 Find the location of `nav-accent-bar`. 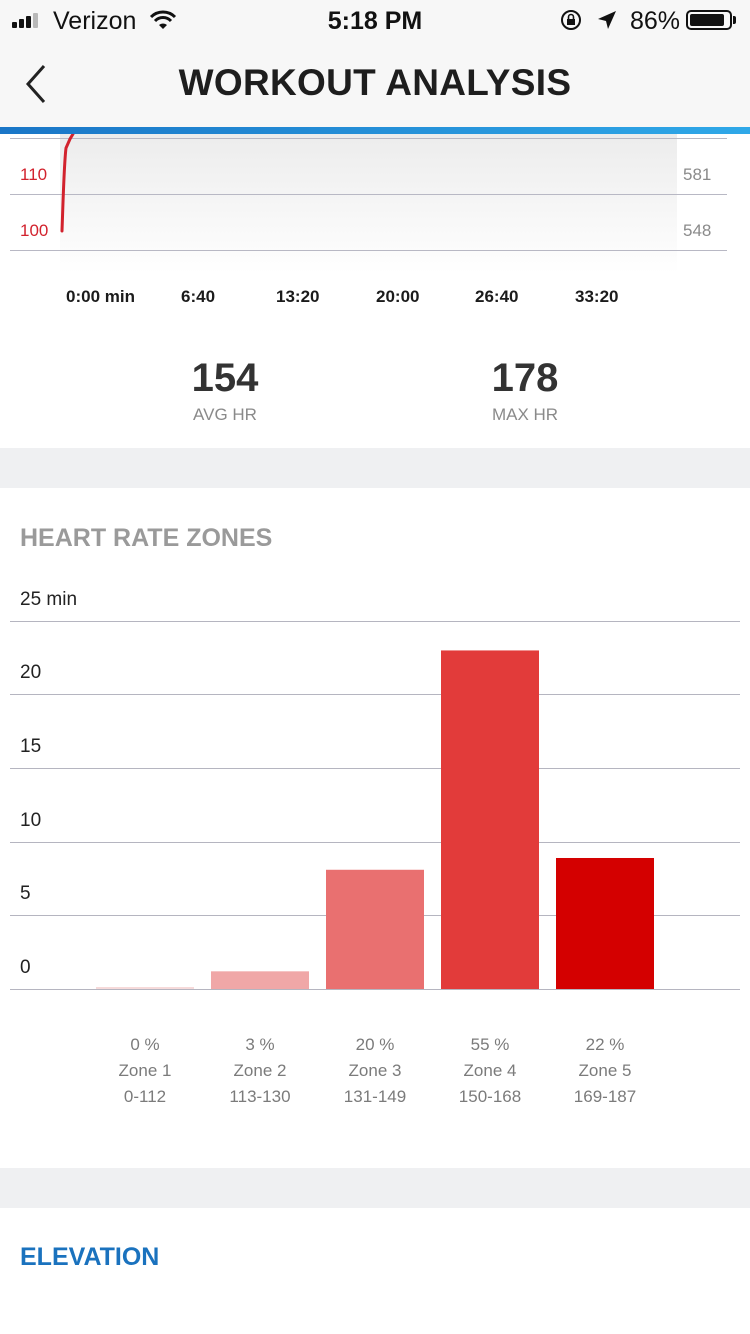

nav-accent-bar is located at coordinates (375, 130).